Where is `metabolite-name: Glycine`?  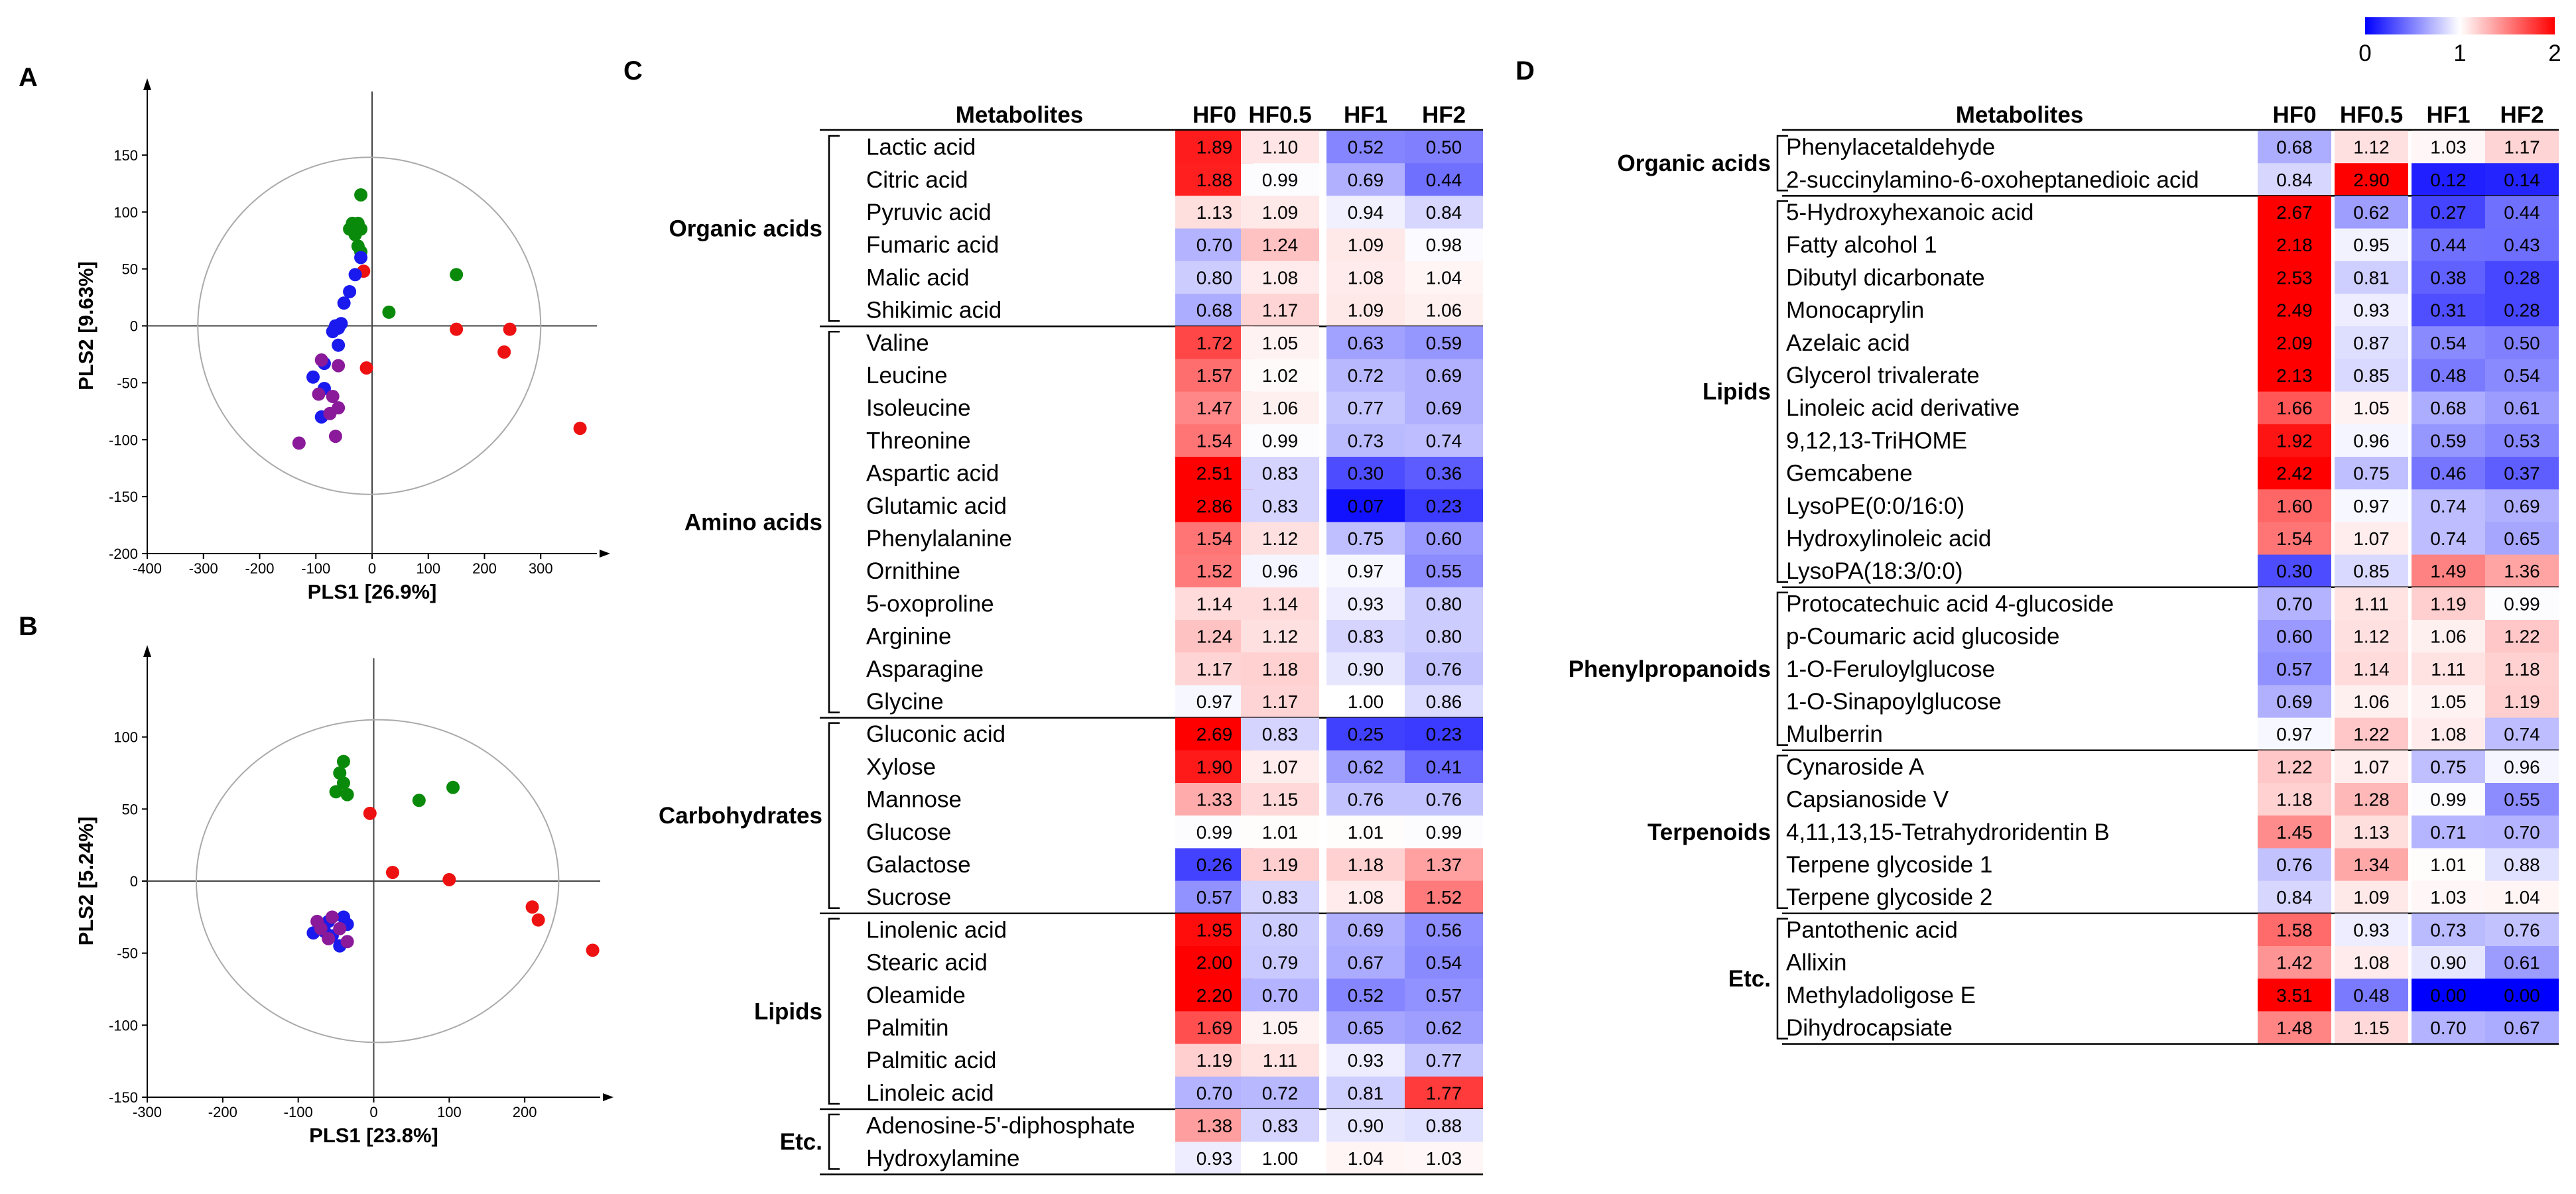
metabolite-name: Glycine is located at coordinates (905, 702).